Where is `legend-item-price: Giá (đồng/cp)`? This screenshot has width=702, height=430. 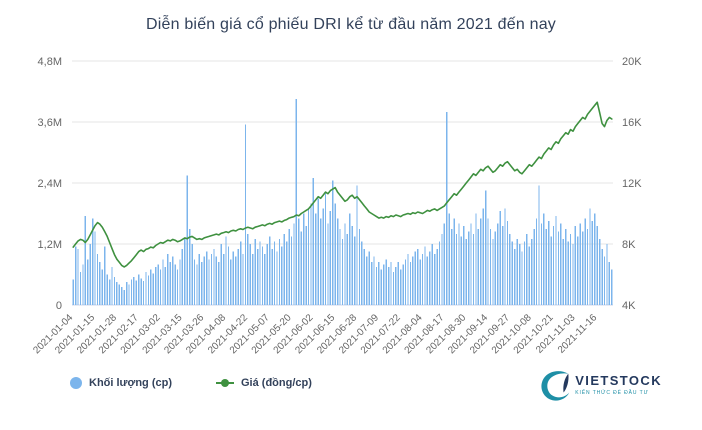 legend-item-price: Giá (đồng/cp) is located at coordinates (264, 383).